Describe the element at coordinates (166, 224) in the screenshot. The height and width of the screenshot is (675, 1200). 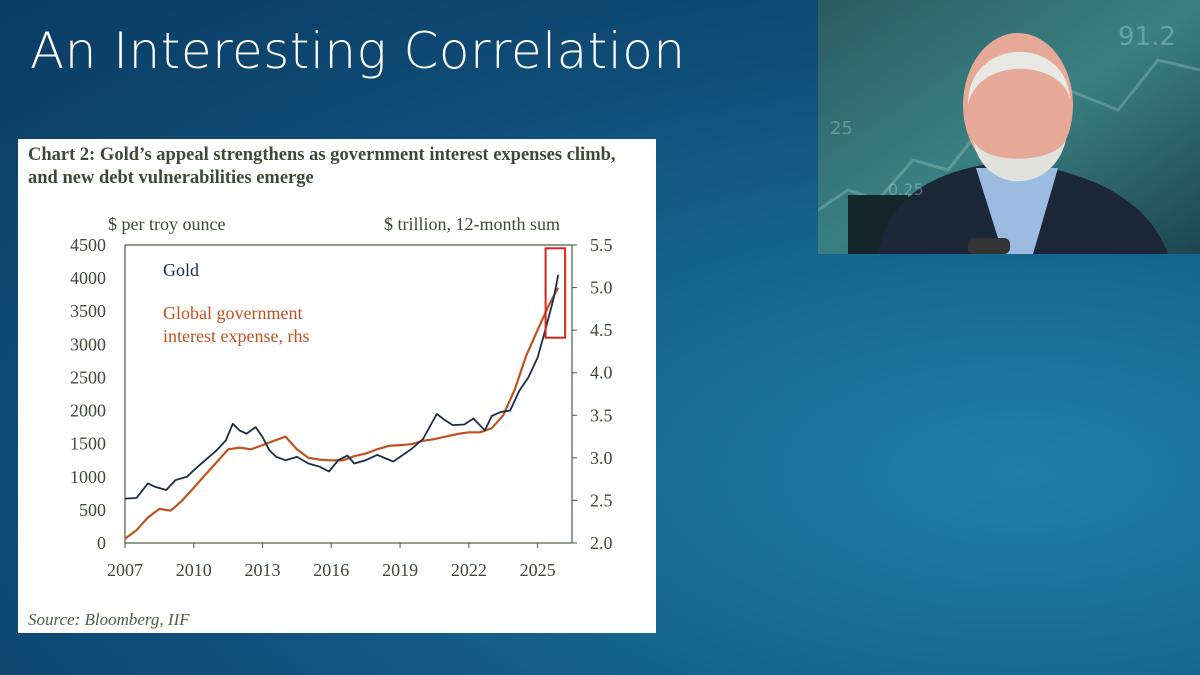
I see `left-axis-label: $ per troy ounce` at that location.